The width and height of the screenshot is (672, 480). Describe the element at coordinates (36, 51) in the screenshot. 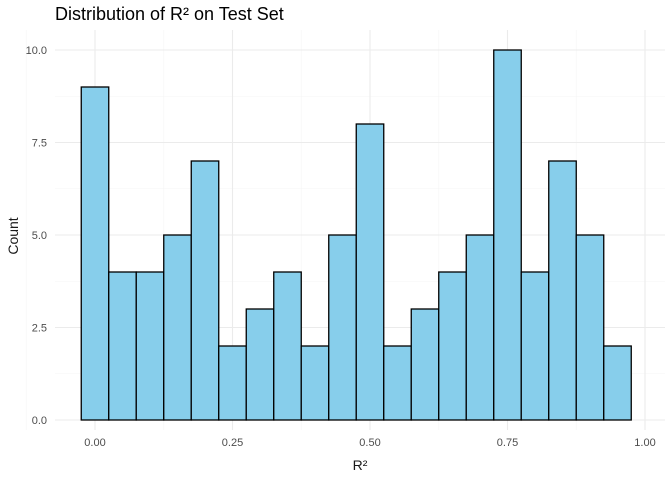

I see `y-tick-label: 10.0` at that location.